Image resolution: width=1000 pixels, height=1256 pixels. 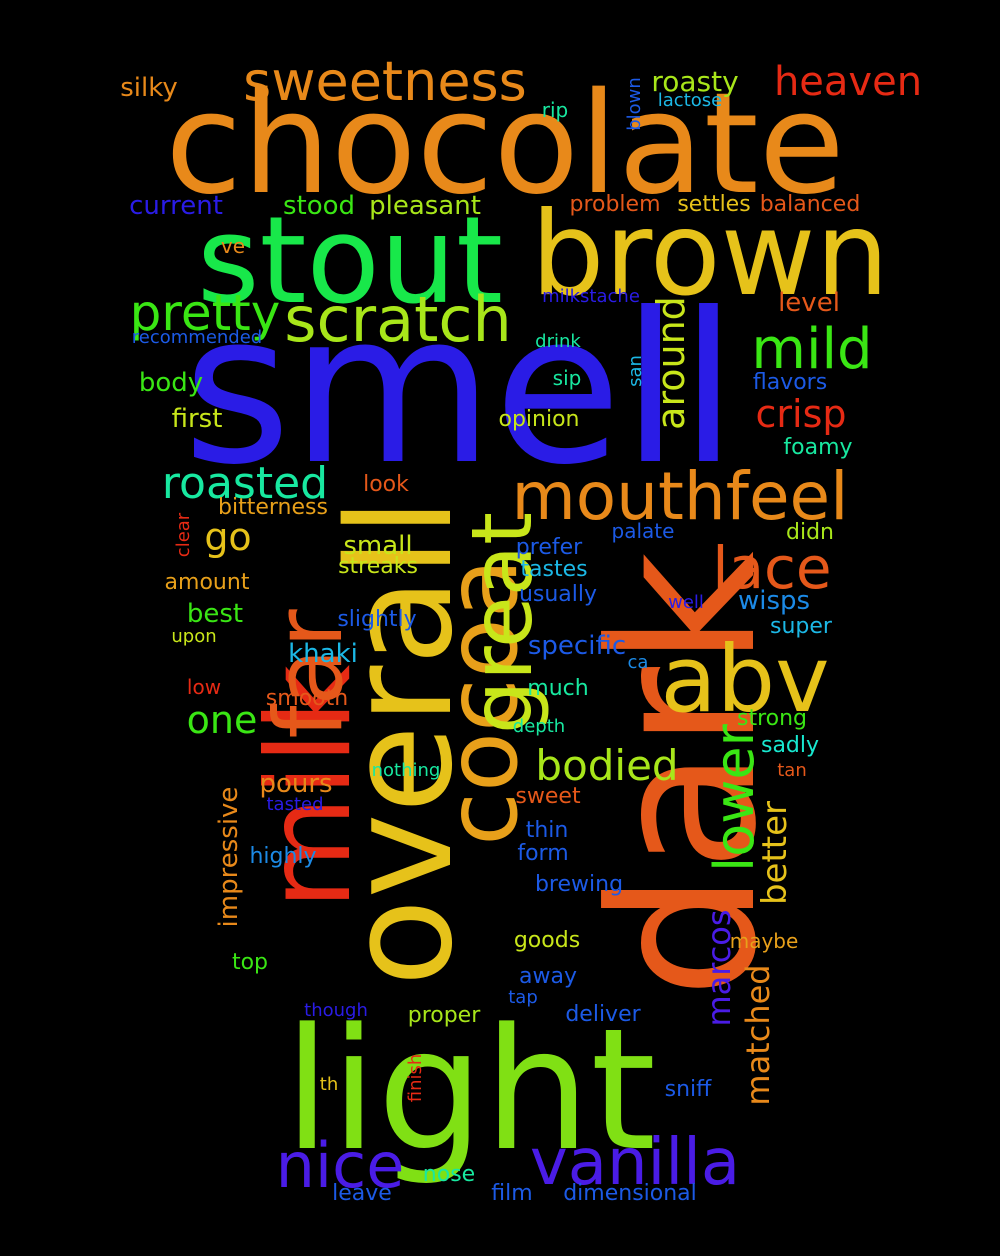 I want to click on word-maybe: maybe, so click(x=764, y=941).